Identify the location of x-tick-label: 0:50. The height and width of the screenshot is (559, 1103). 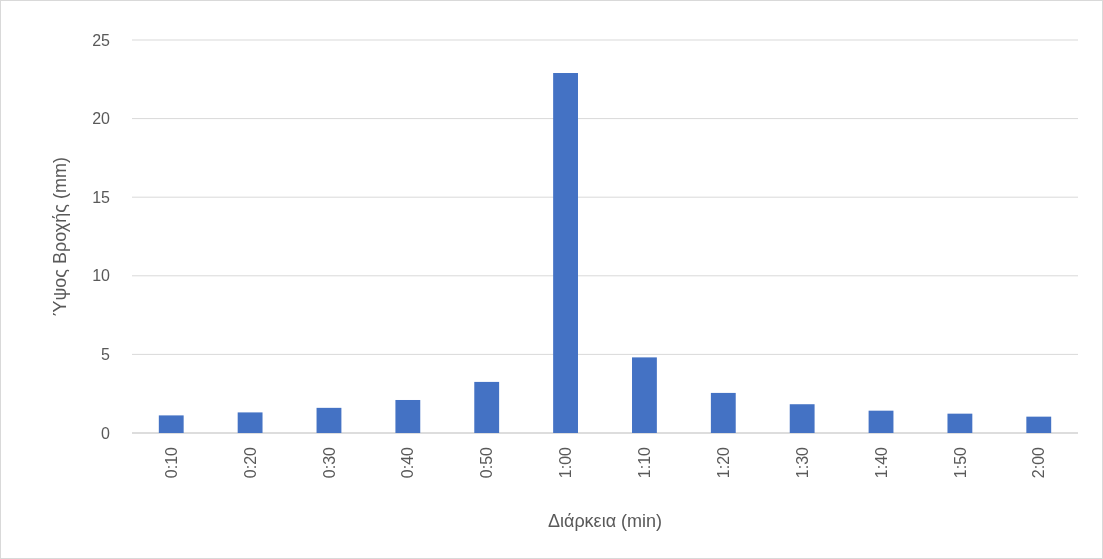
(487, 462).